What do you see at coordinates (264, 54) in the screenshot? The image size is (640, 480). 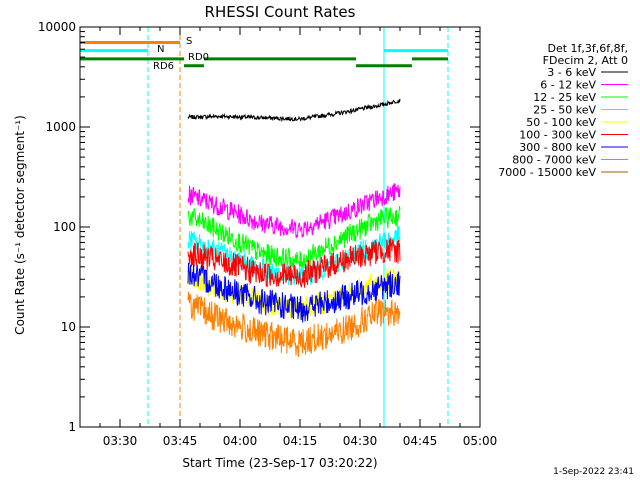 I see `status-segments` at bounding box center [264, 54].